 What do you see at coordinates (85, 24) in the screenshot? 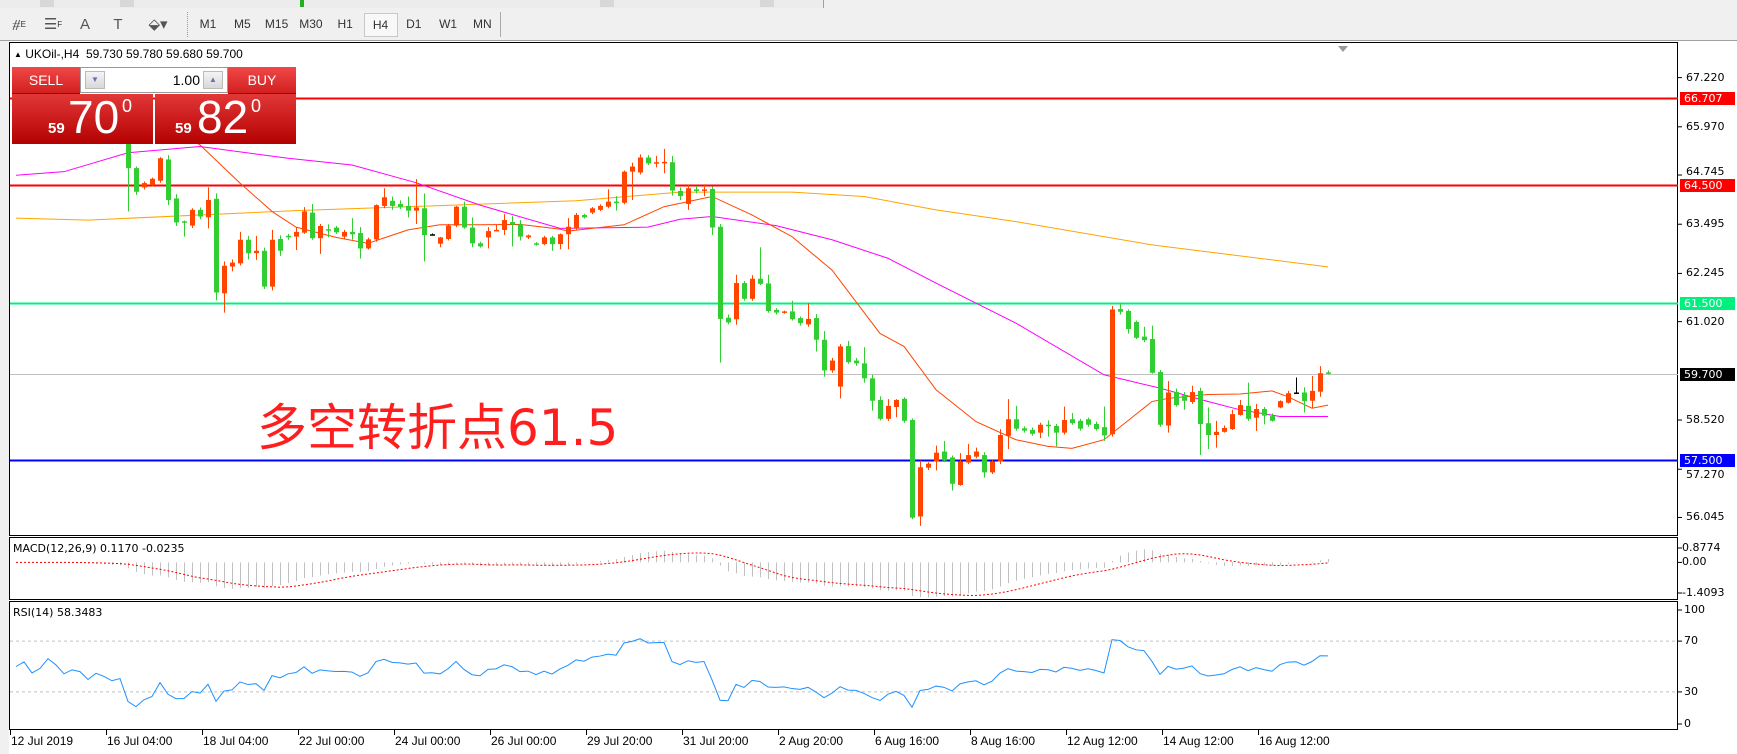
I see `text-button: A` at bounding box center [85, 24].